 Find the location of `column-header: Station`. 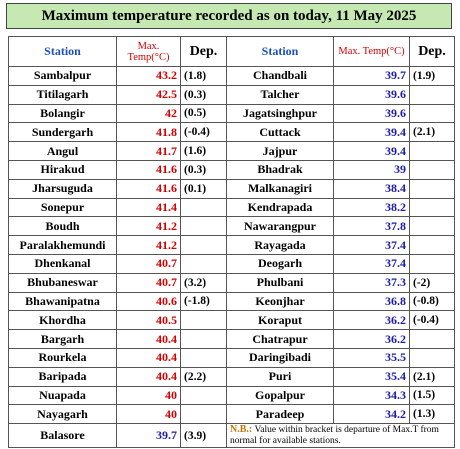

column-header: Station is located at coordinates (62, 51).